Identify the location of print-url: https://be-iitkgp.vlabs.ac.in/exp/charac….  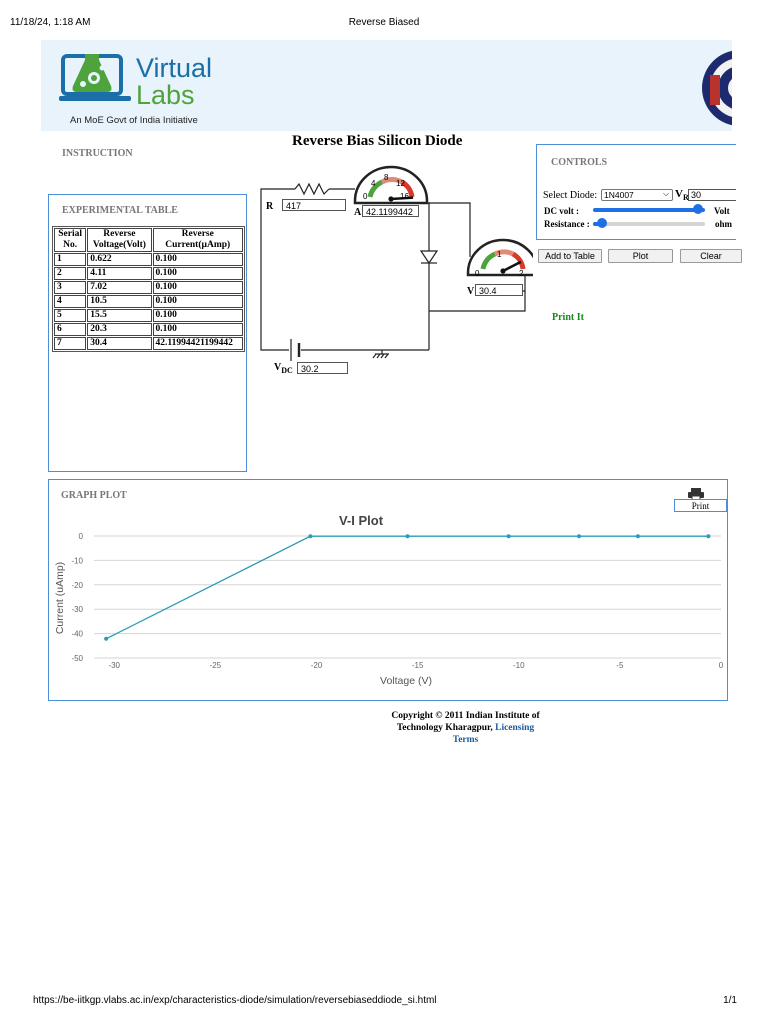
(235, 1000).